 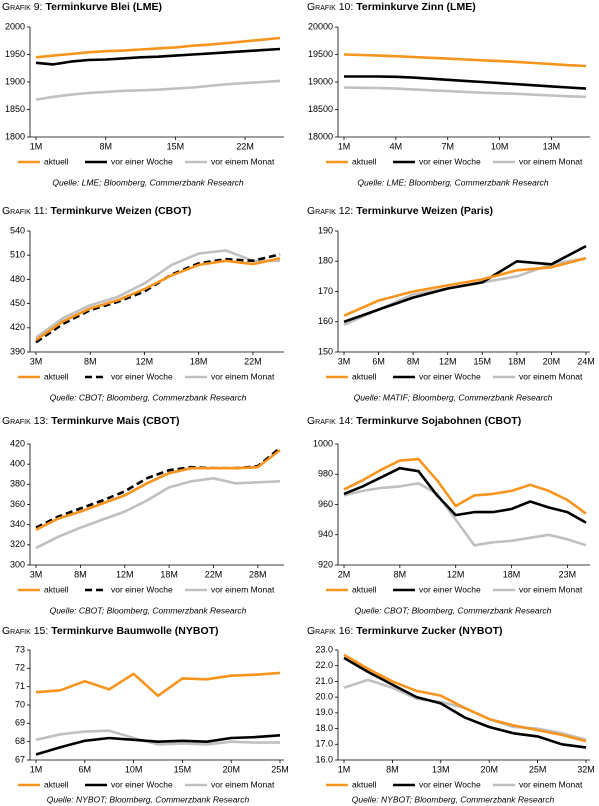 What do you see at coordinates (438, 421) in the screenshot?
I see `chart-title: Terminkurve Sojabohnen (CBOT)` at bounding box center [438, 421].